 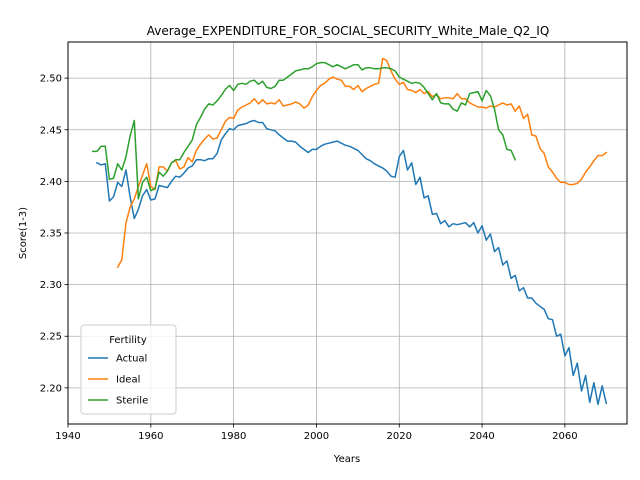 What do you see at coordinates (132, 401) in the screenshot?
I see `legend-label-sterile: Sterile` at bounding box center [132, 401].